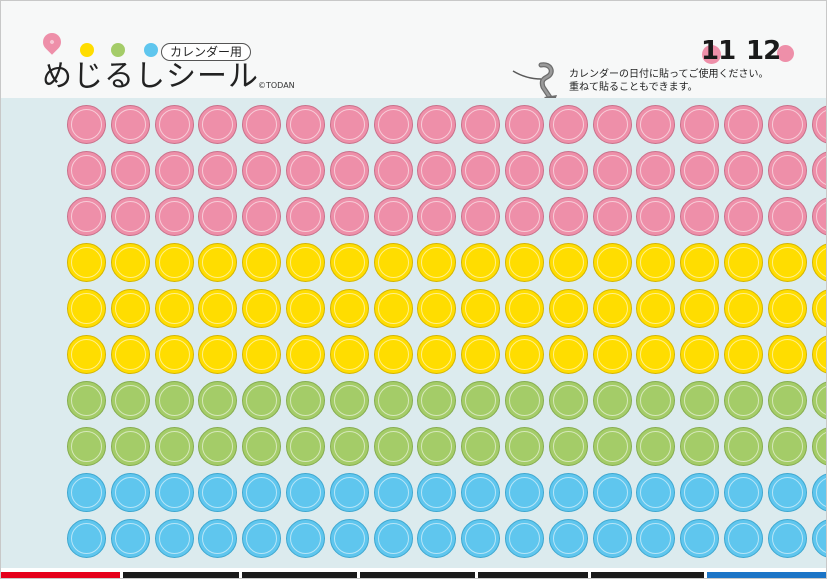 Image resolution: width=827 pixels, height=579 pixels. Describe the element at coordinates (151, 50) in the screenshot. I see `blue-swatch` at that location.